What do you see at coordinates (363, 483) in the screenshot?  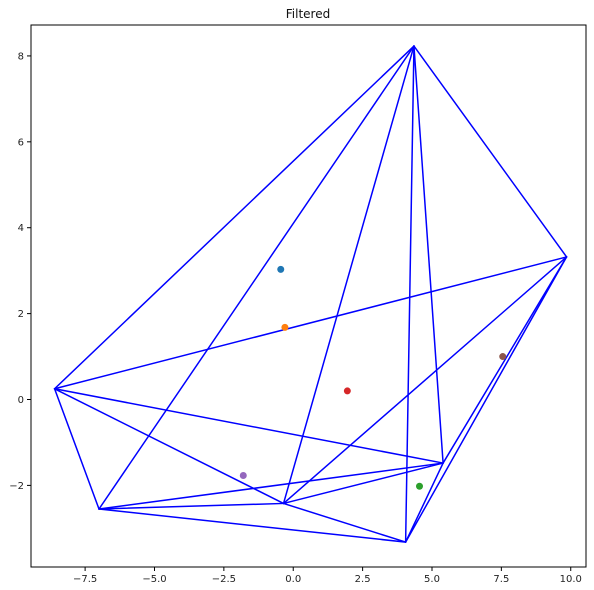 I see `edge-E-G` at bounding box center [363, 483].